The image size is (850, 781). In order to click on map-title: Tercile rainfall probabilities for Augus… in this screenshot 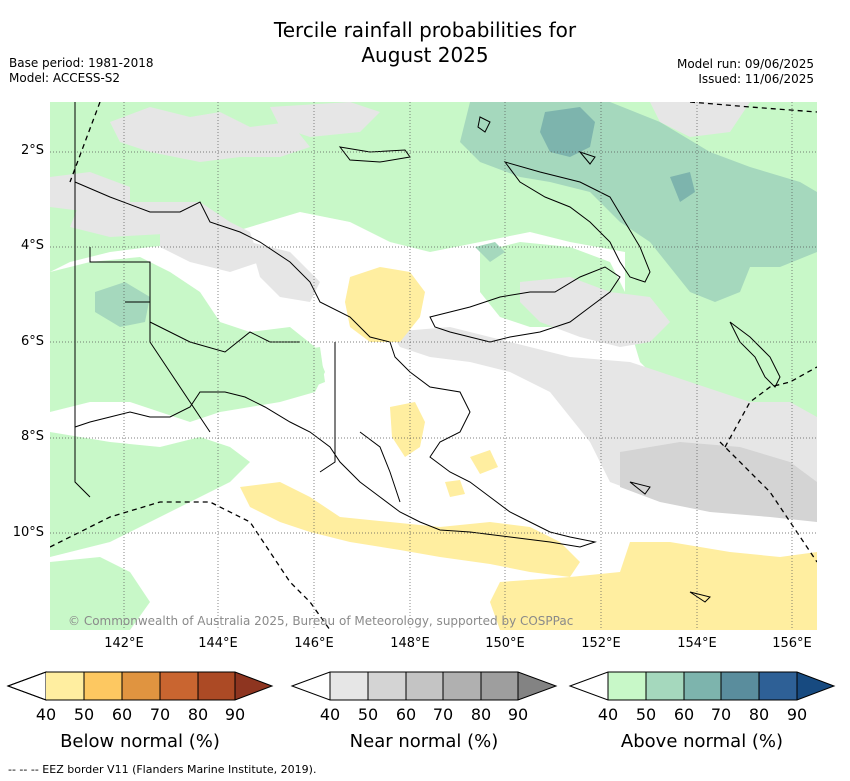, I will do `click(425, 43)`.